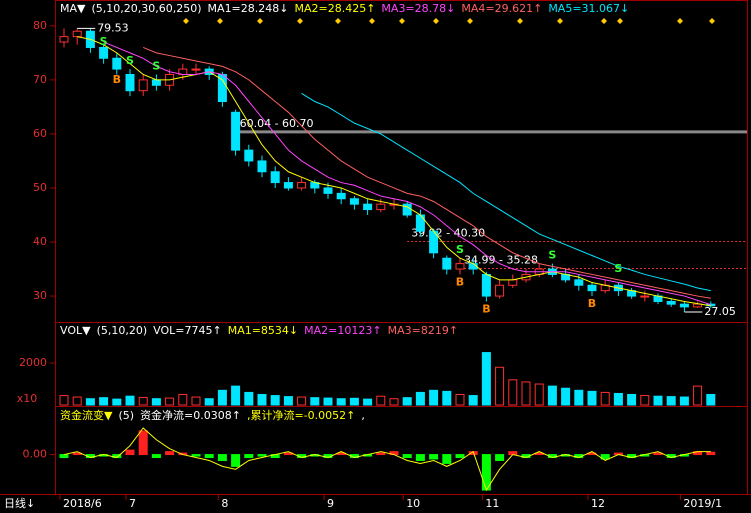 This screenshot has width=751, height=513. I want to click on x-tick-label: 11, so click(492, 503).